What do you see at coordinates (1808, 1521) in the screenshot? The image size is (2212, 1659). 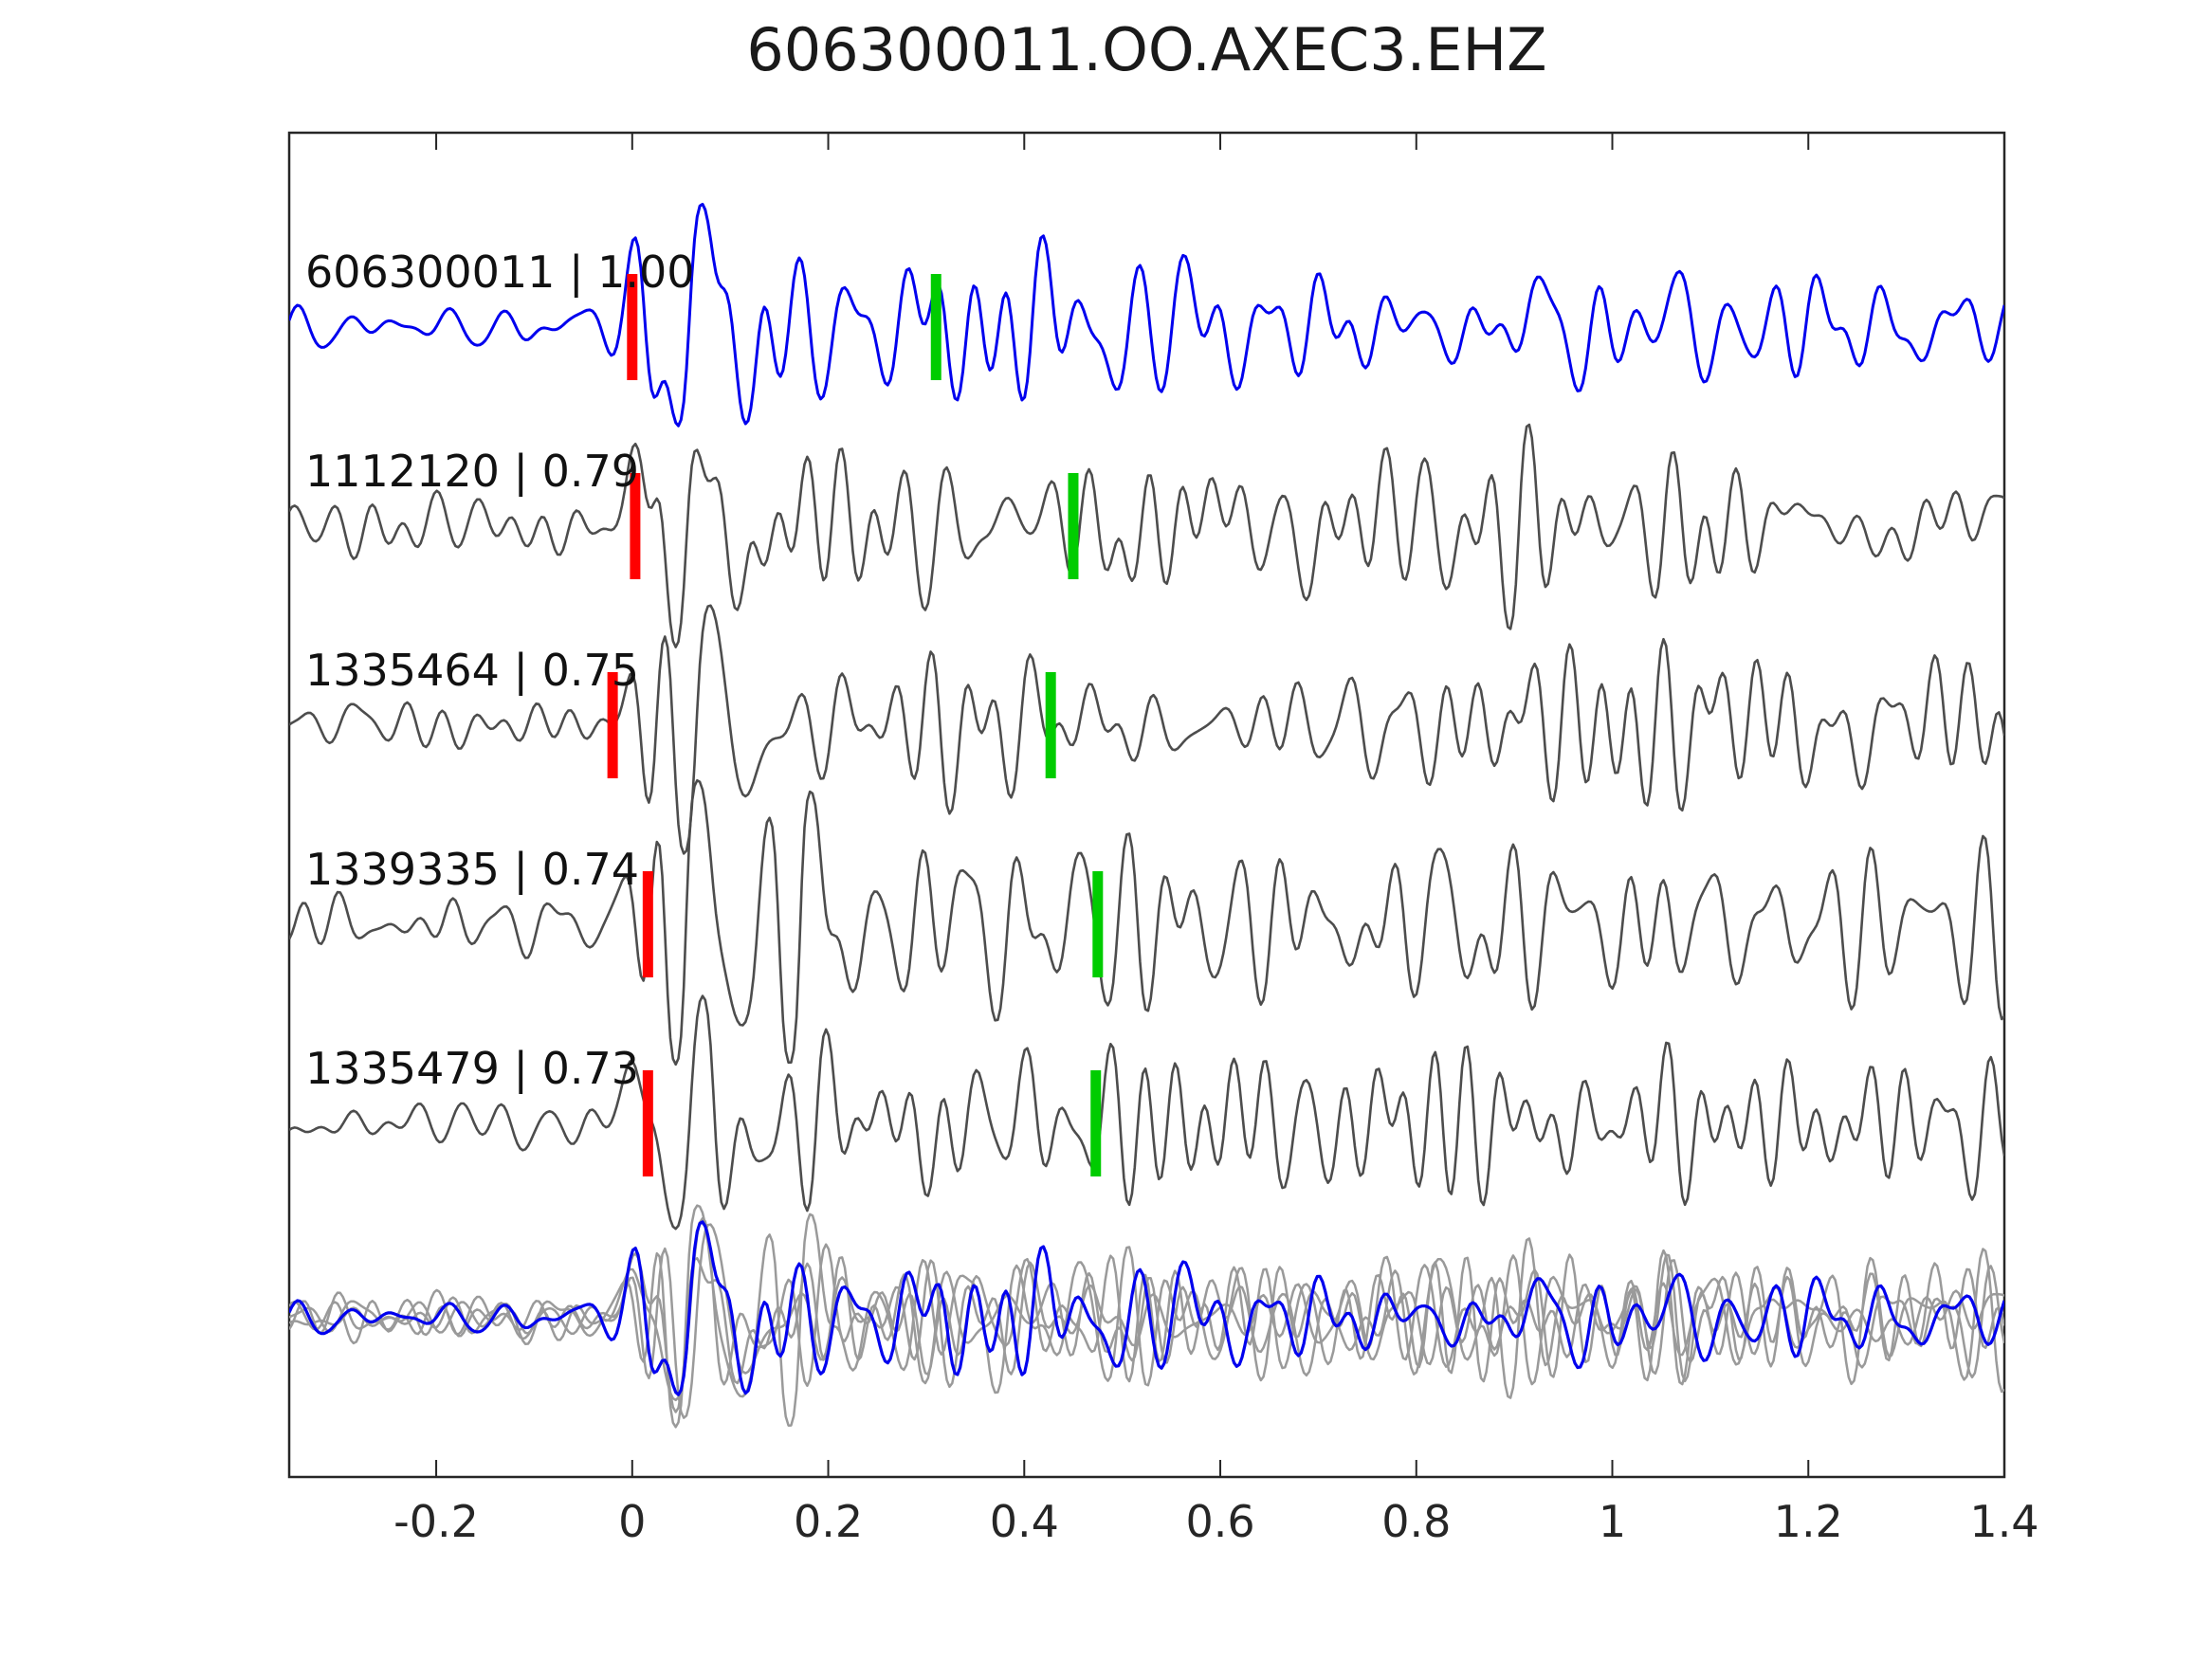 I see `x-tick-label-7: 1.2` at bounding box center [1808, 1521].